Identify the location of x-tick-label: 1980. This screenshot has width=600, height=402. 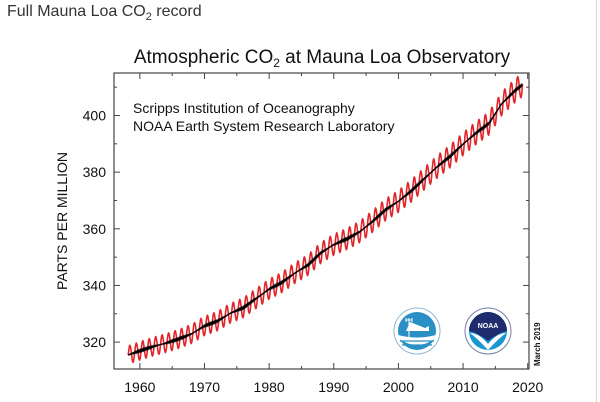
(269, 387).